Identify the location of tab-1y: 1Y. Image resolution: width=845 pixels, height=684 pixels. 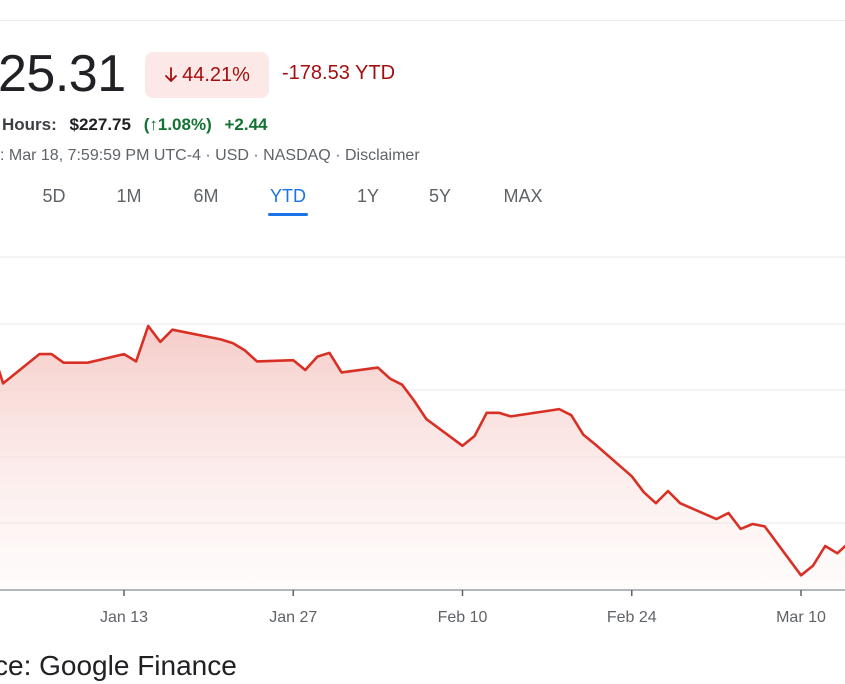
(368, 196).